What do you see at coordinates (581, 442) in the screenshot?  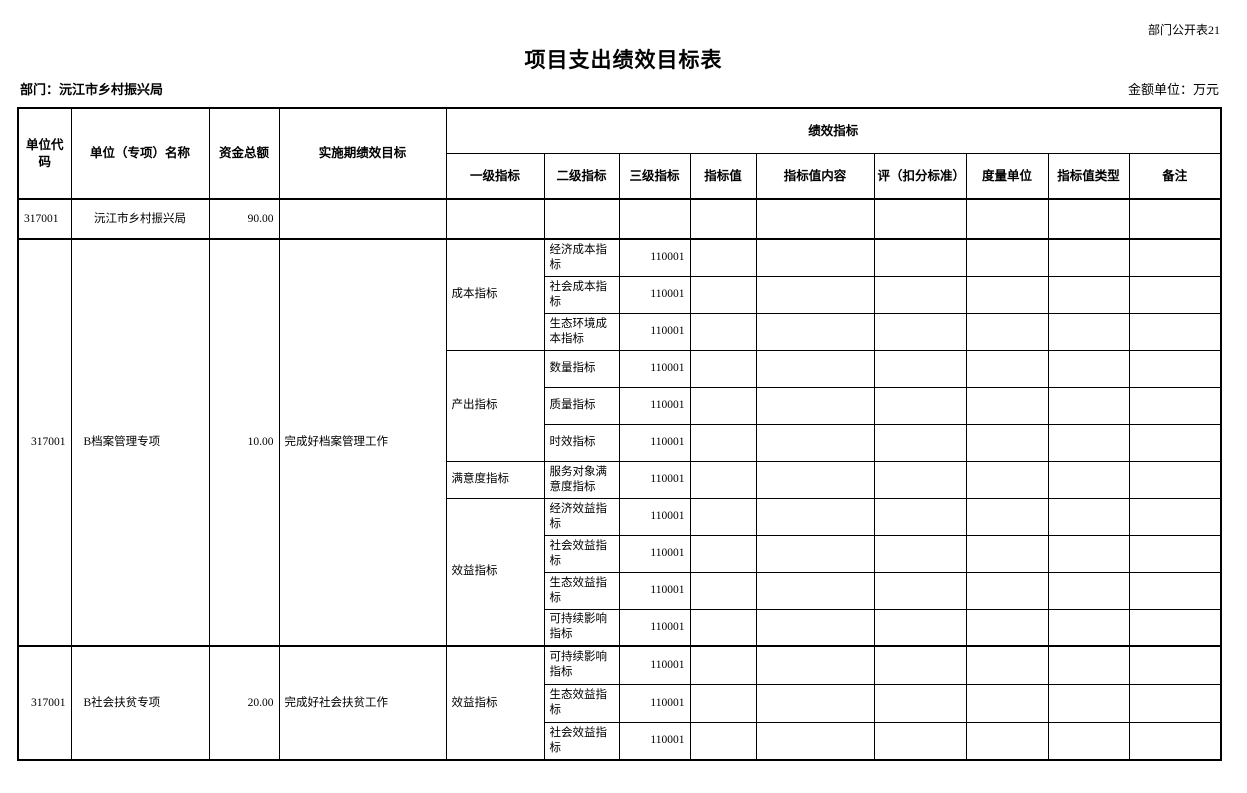 I see `cell-level2-indicator: 时效指标` at bounding box center [581, 442].